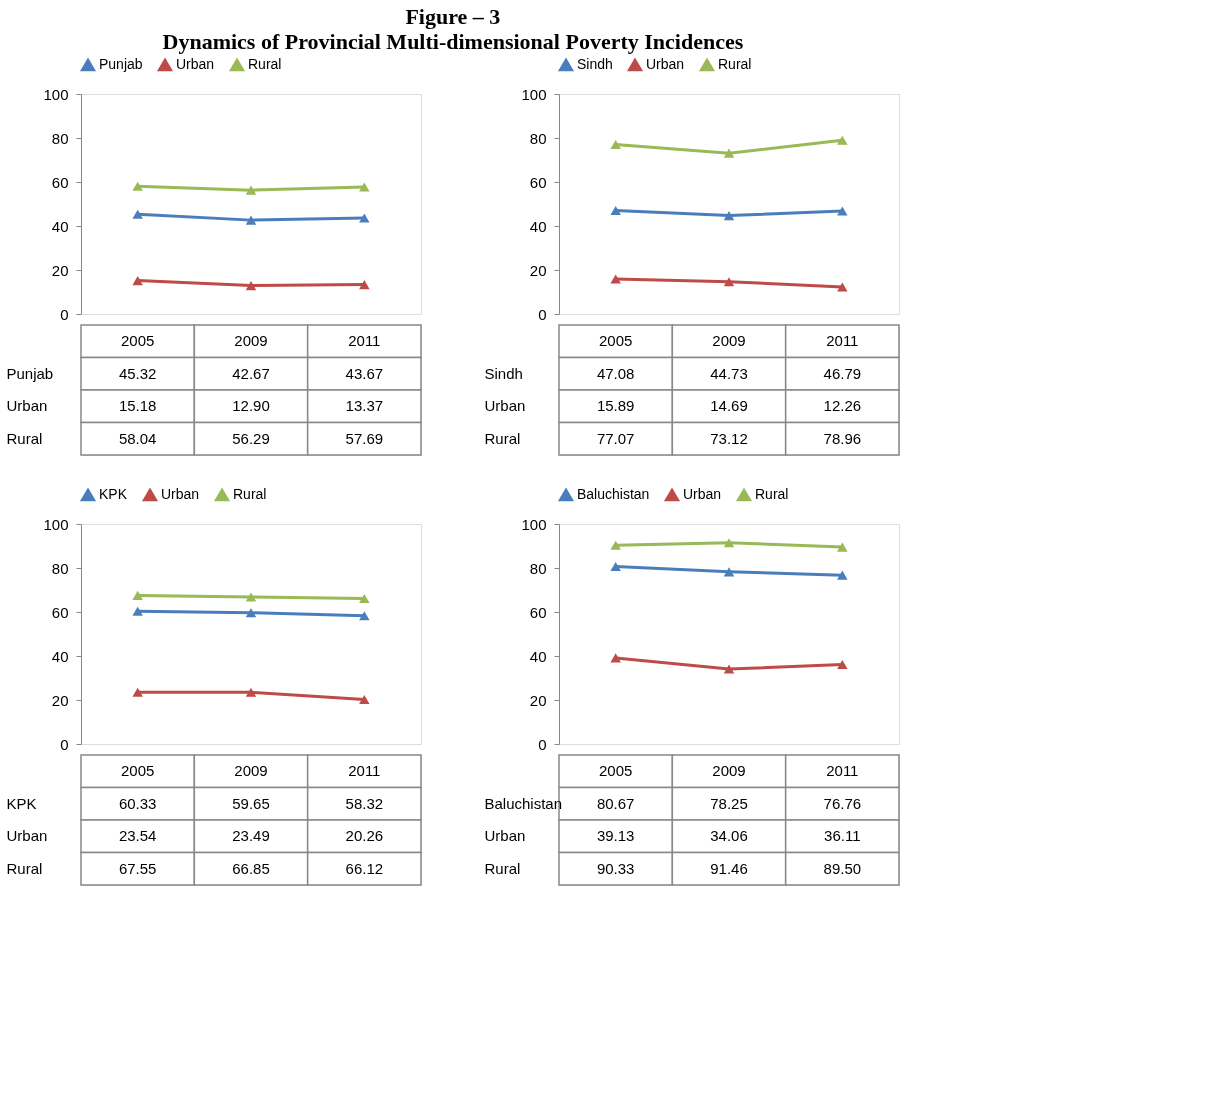  I want to click on data-label: 39.13, so click(615, 836).